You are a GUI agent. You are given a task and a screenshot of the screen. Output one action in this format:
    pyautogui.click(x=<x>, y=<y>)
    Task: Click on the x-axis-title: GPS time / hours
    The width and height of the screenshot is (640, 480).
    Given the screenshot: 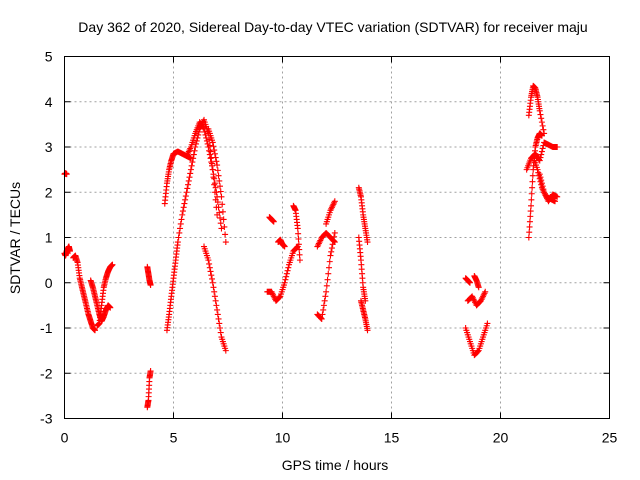 What is the action you would take?
    pyautogui.click(x=335, y=465)
    